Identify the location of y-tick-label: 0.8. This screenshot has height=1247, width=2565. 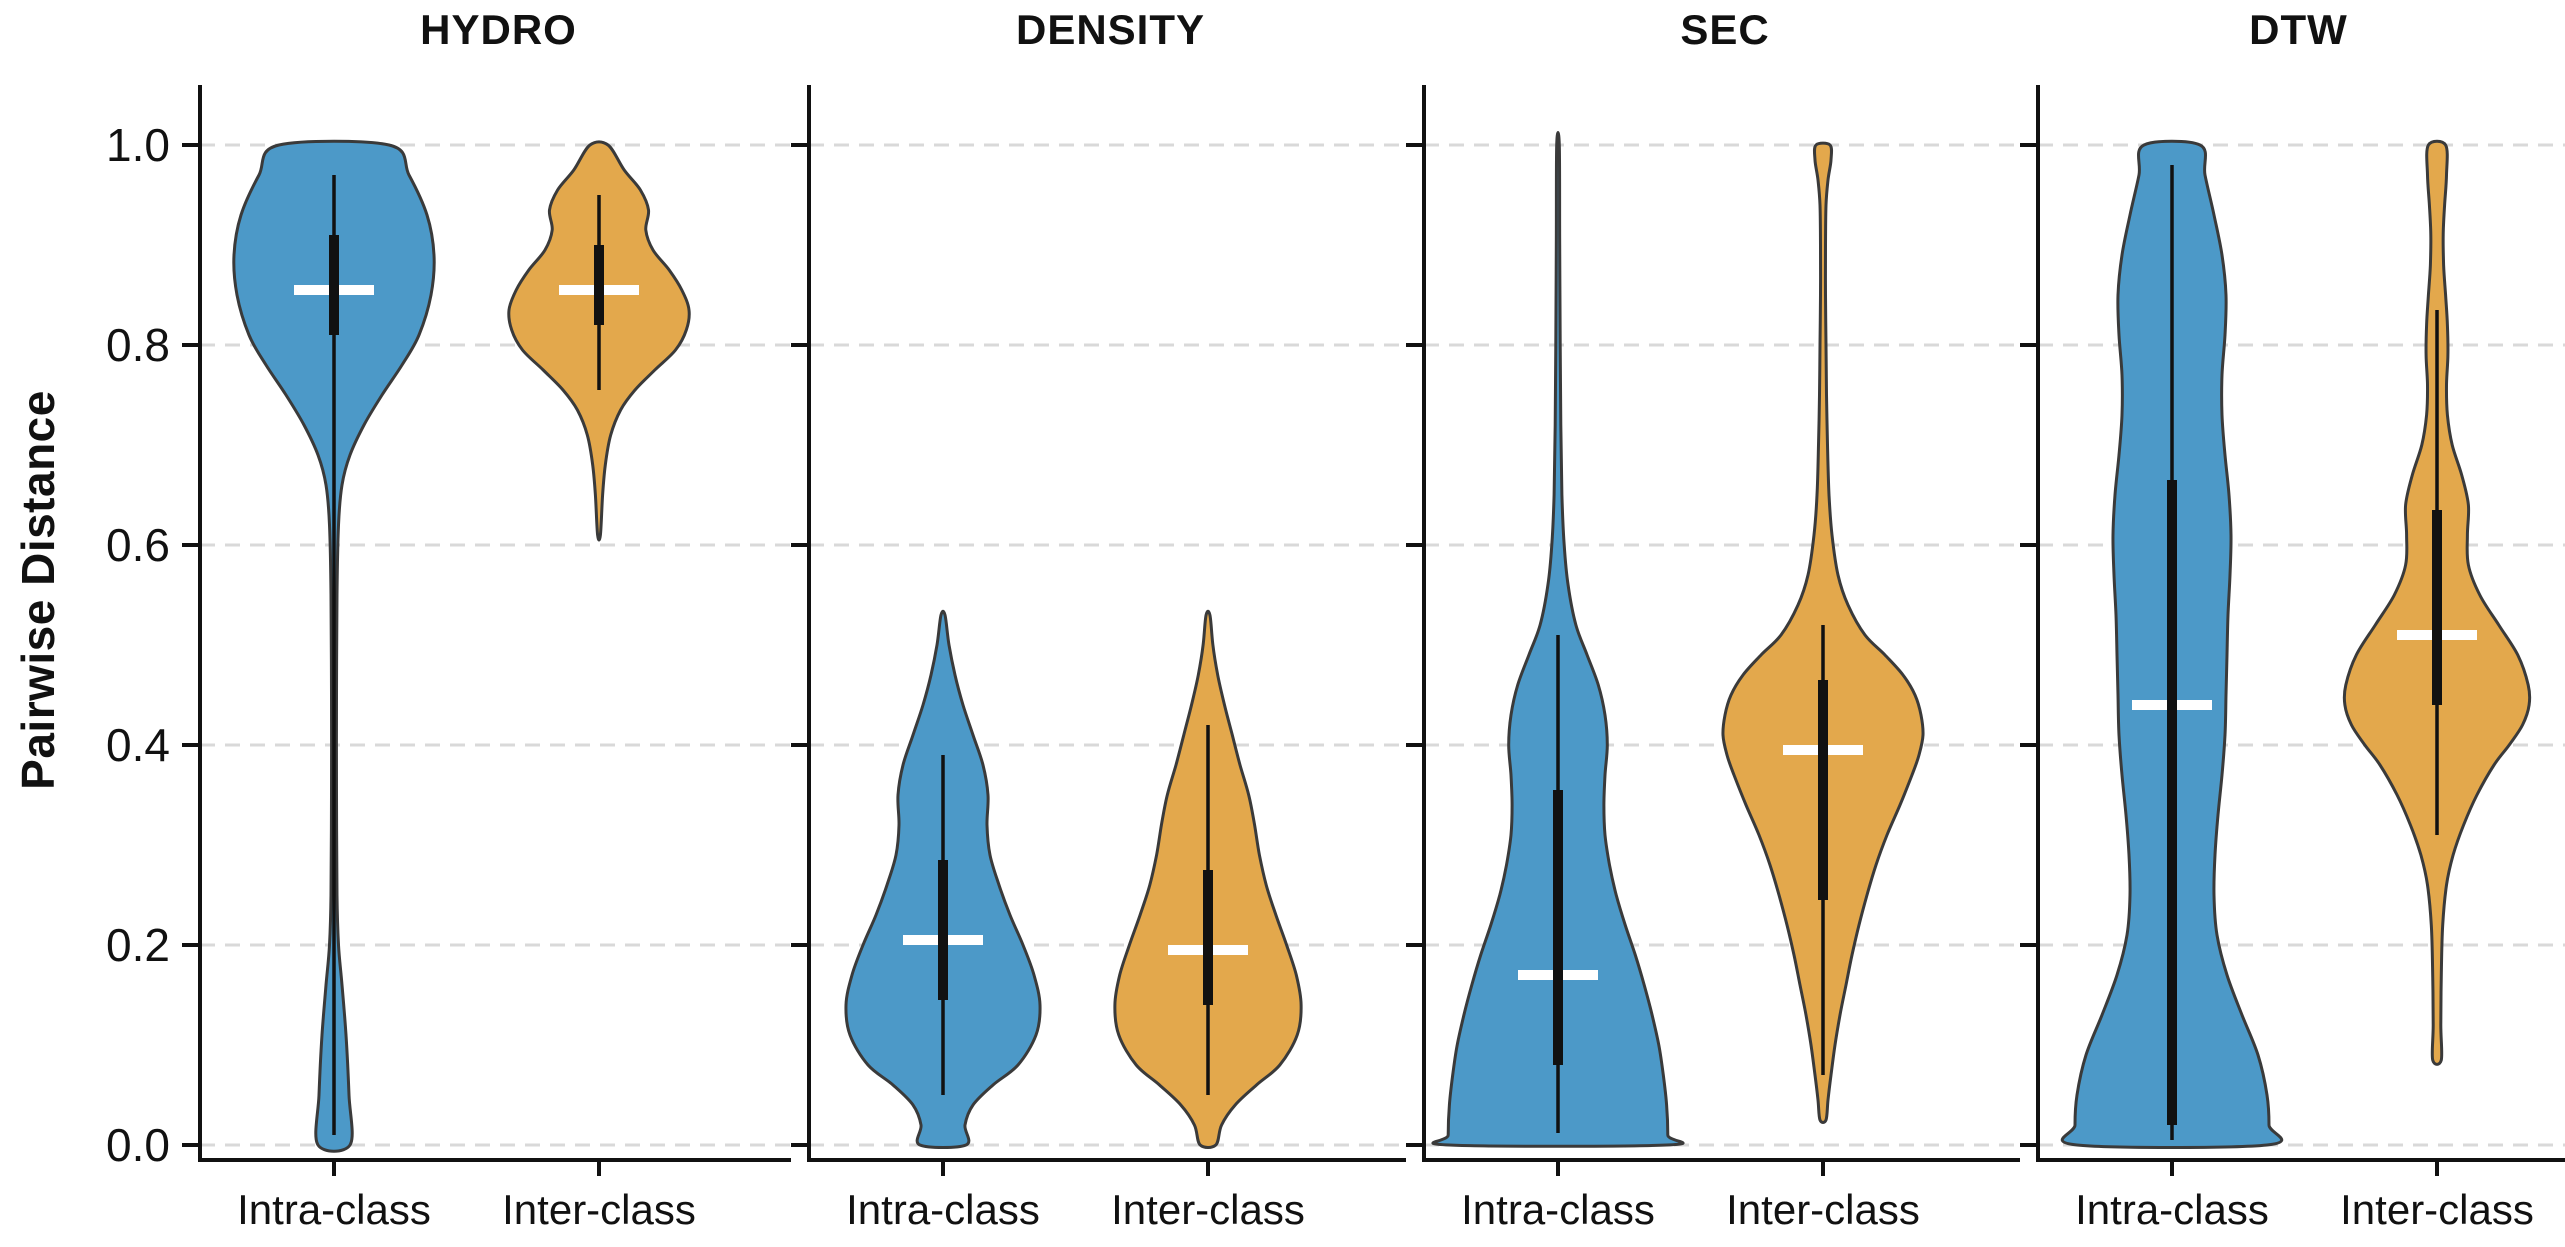
(138, 345).